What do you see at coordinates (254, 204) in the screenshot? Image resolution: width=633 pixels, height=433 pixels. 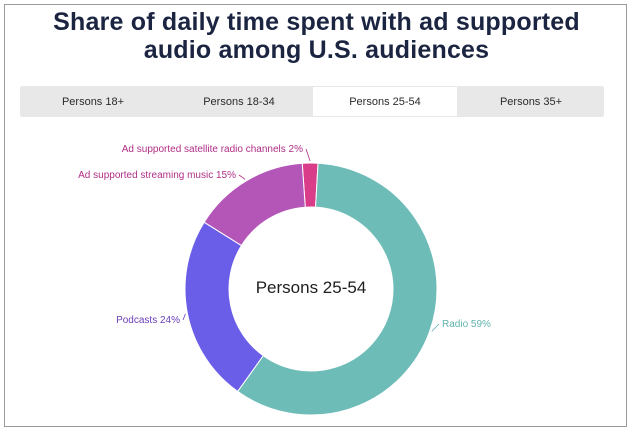 I see `donut-slice-ad-supported-streaming-music` at bounding box center [254, 204].